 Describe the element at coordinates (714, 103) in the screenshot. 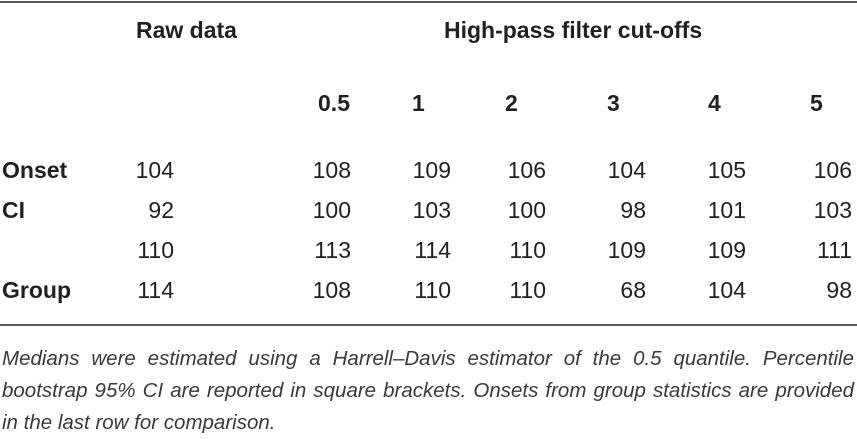

I see `cutoff-header: 4` at that location.